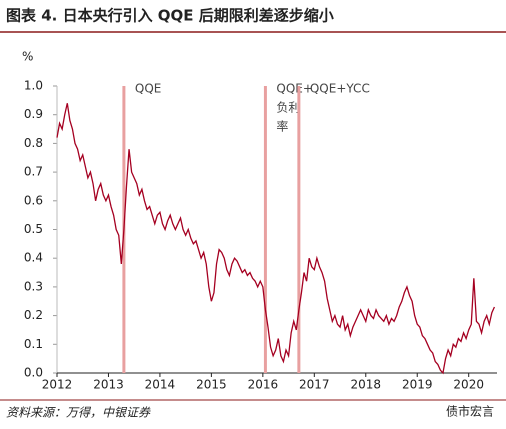  Describe the element at coordinates (33, 344) in the screenshot. I see `y-tick-label: 0.1` at that location.